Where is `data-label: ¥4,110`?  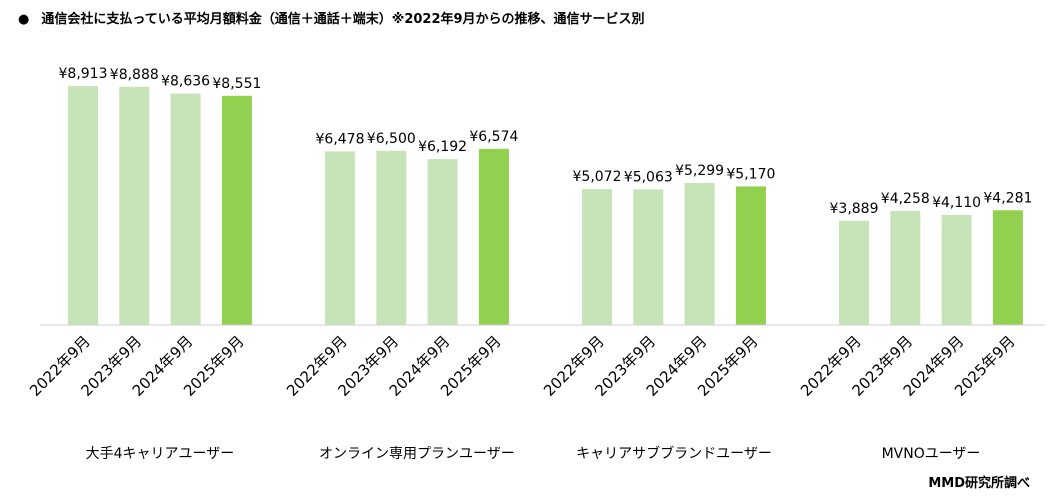
data-label: ¥4,110 is located at coordinates (956, 203).